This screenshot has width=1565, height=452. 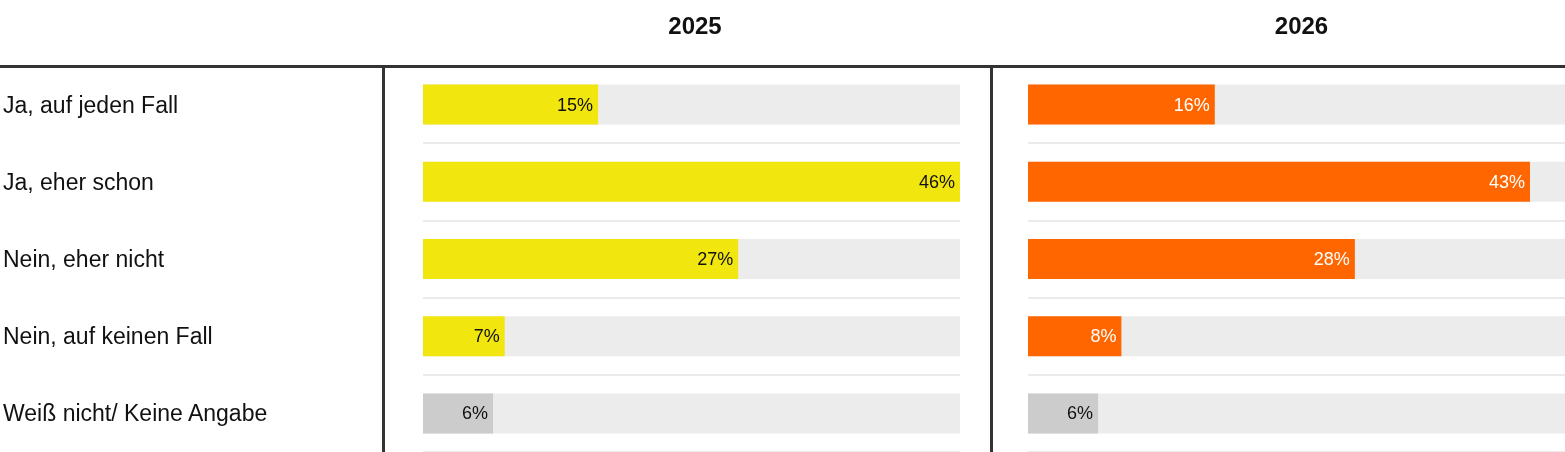 What do you see at coordinates (78, 181) in the screenshot?
I see `y-tick-label: Ja, eher schon` at bounding box center [78, 181].